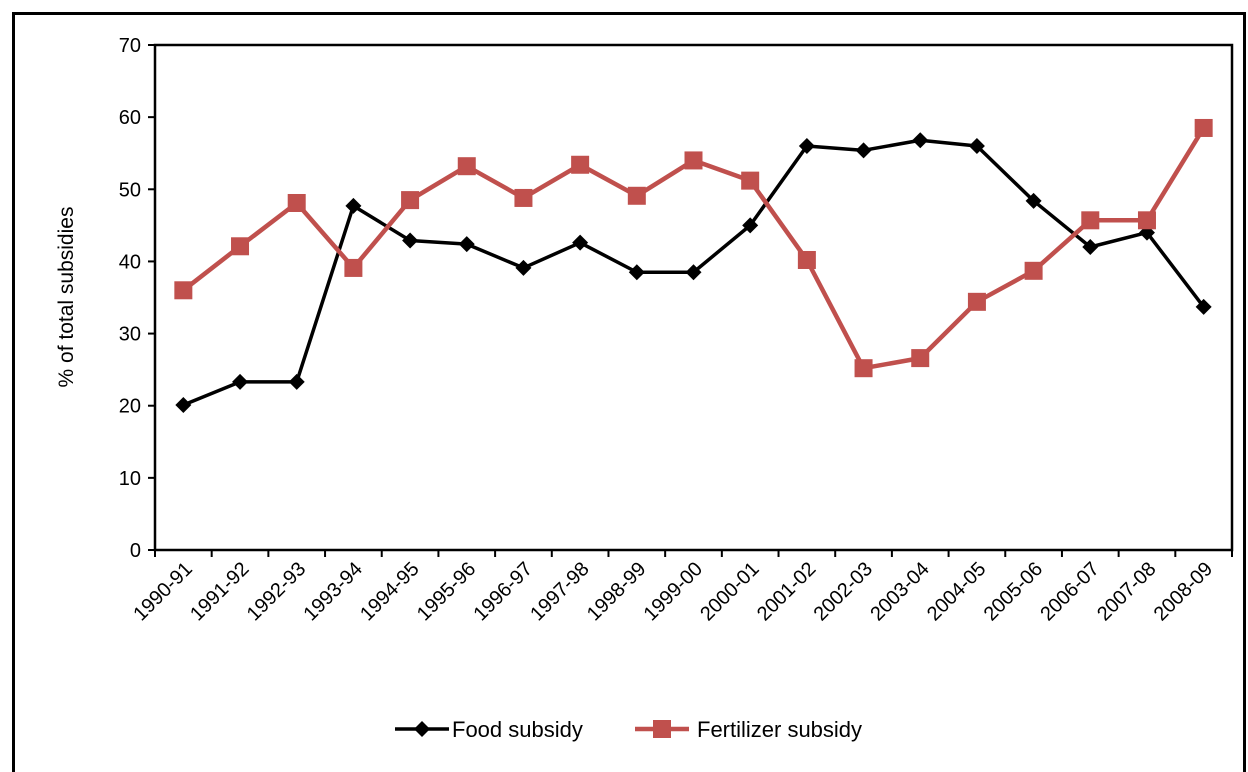 The width and height of the screenshot is (1248, 772). I want to click on x-tick-label: 2001-02, so click(786, 591).